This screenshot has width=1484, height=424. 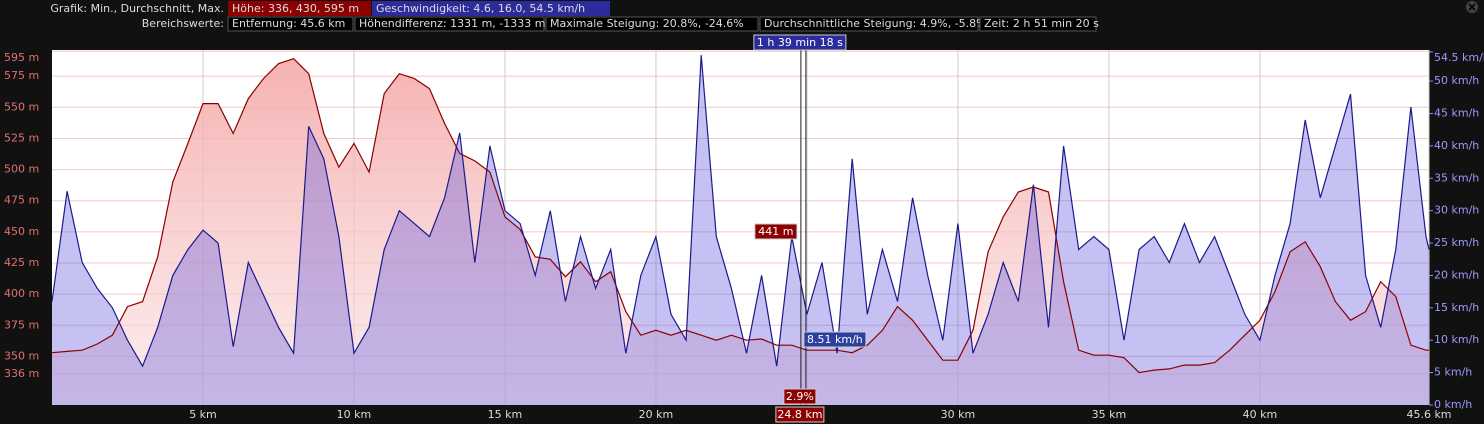 I want to click on close-button, so click(x=1472, y=7).